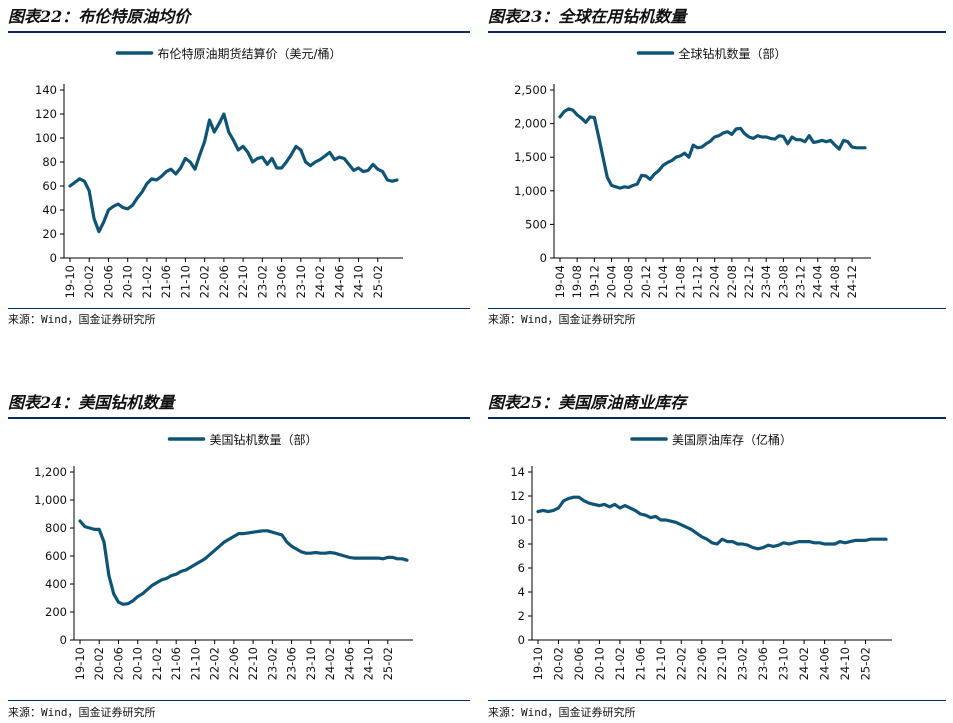 This screenshot has height=723, width=953. Describe the element at coordinates (732, 281) in the screenshot. I see `x-tick-label: 22-08` at that location.